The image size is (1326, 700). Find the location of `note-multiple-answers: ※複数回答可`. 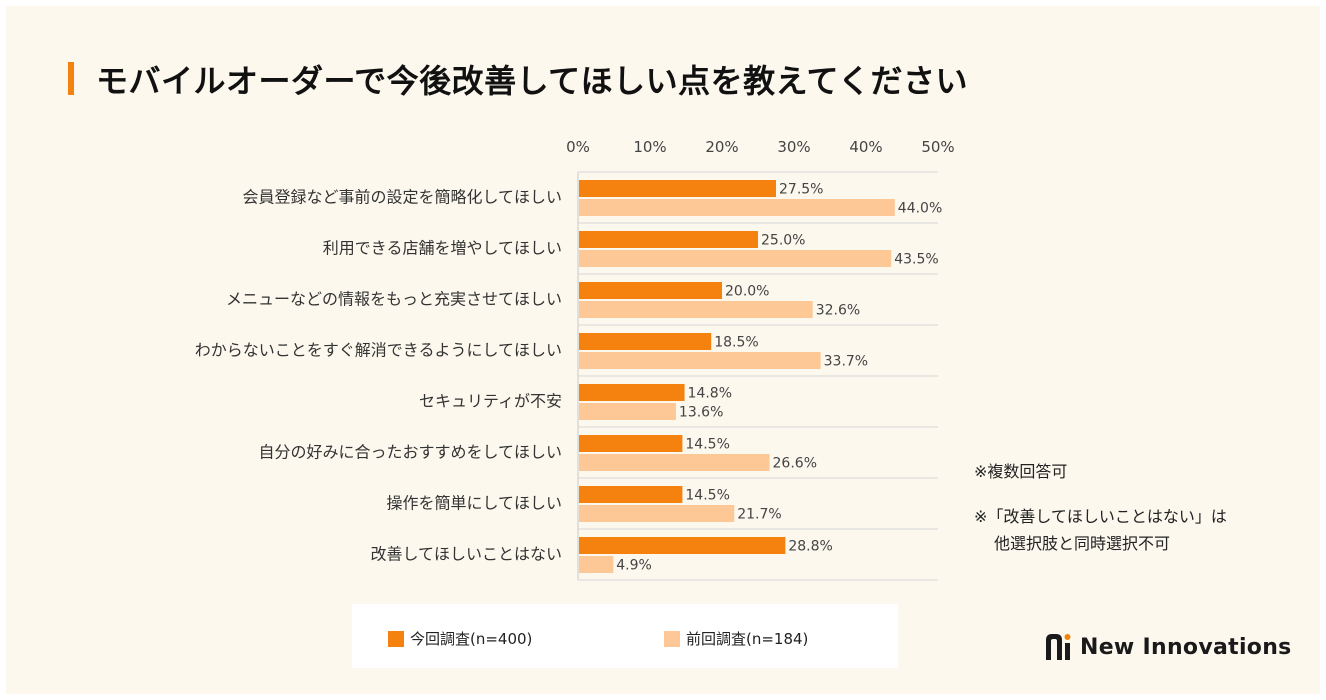

note-multiple-answers: ※複数回答可 is located at coordinates (1021, 471).